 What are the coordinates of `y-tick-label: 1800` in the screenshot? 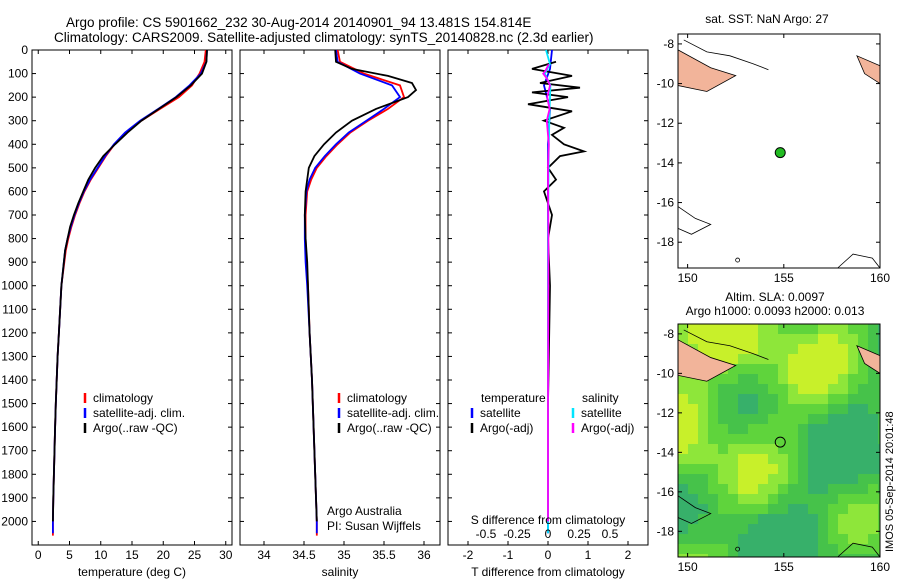 It's located at (14, 474).